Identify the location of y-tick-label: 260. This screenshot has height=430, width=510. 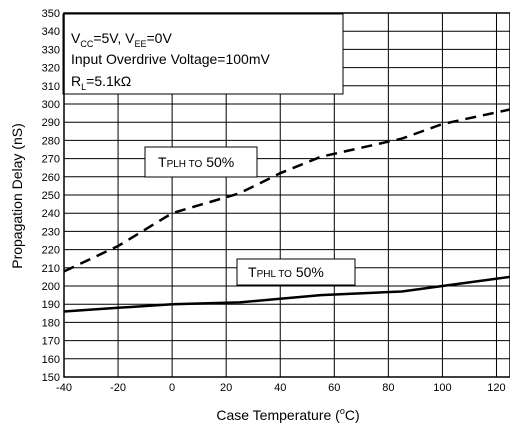
(51, 178).